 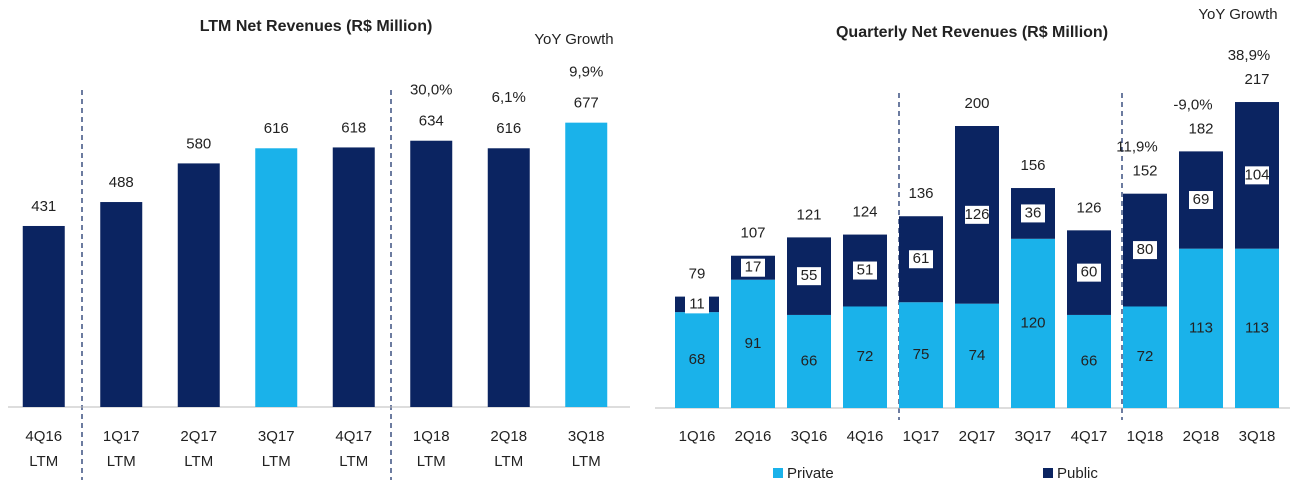 What do you see at coordinates (1192, 104) in the screenshot?
I see `growth-label: -9,0%` at bounding box center [1192, 104].